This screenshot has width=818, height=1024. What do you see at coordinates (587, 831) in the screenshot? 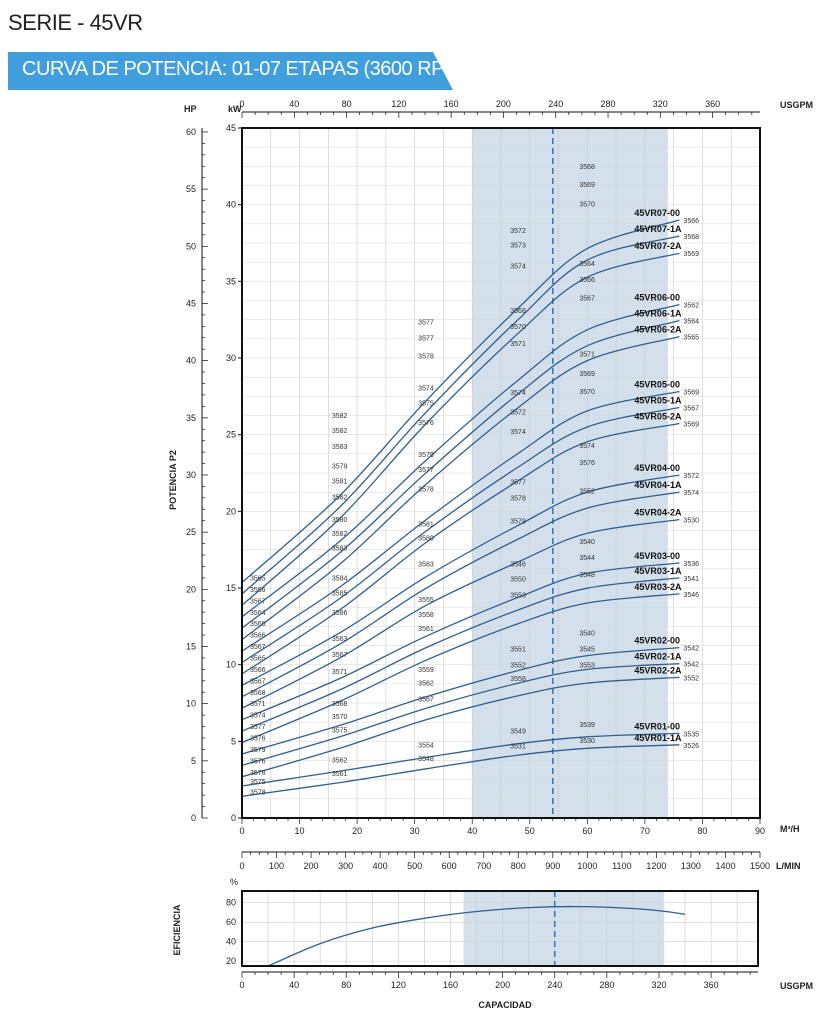
I see `m3h-tick-label: 60` at bounding box center [587, 831].